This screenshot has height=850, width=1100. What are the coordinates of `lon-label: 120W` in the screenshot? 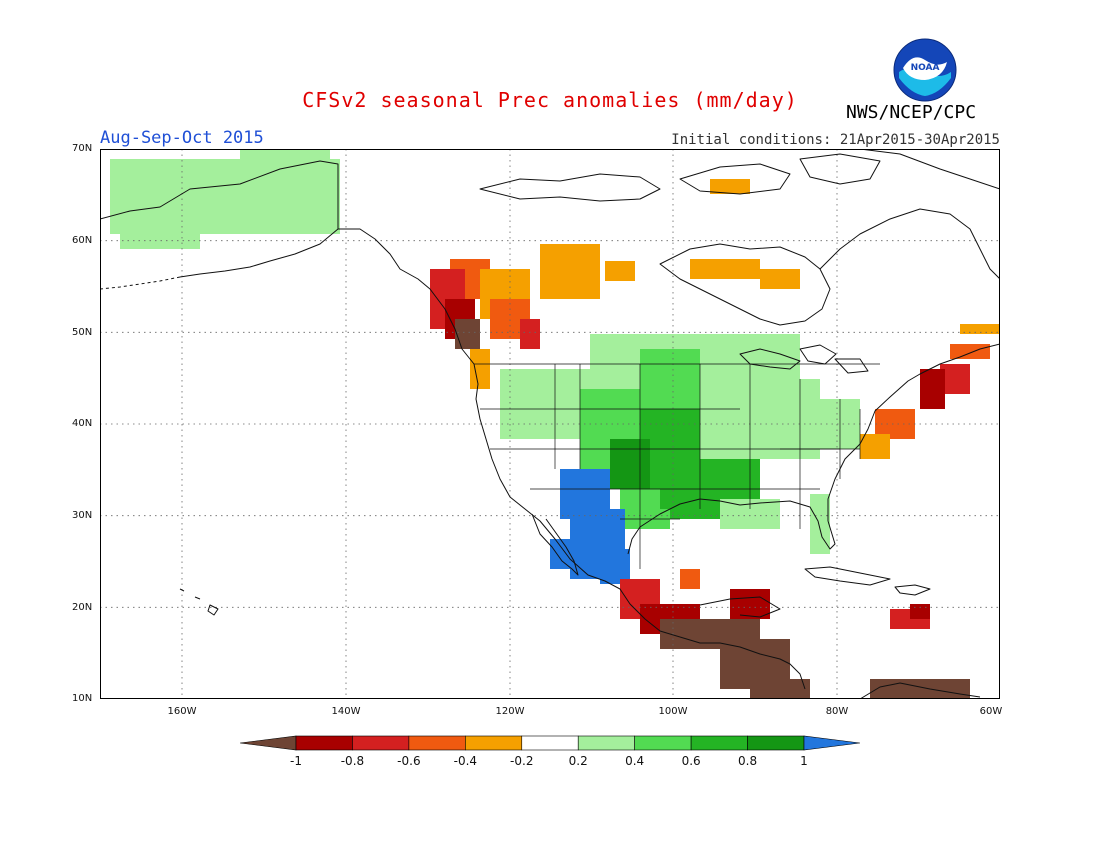 It's located at (510, 711).